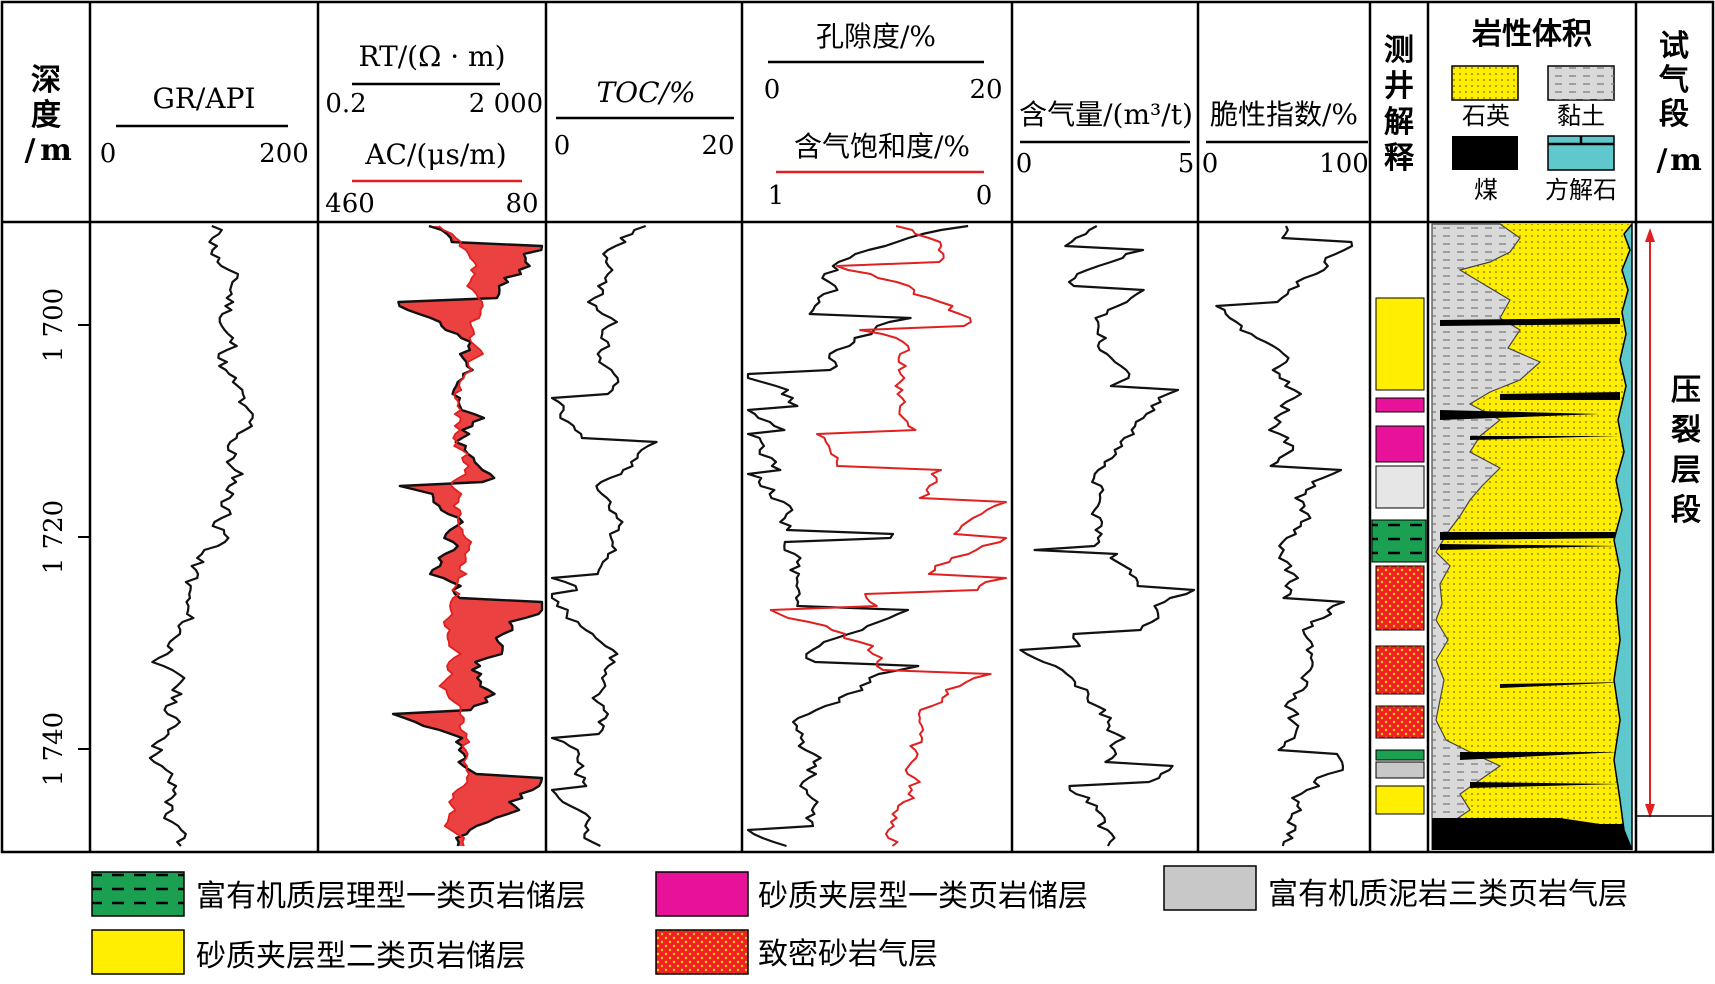 The width and height of the screenshot is (1715, 984). Describe the element at coordinates (203, 98) in the screenshot. I see `gr-label: GR/API` at that location.